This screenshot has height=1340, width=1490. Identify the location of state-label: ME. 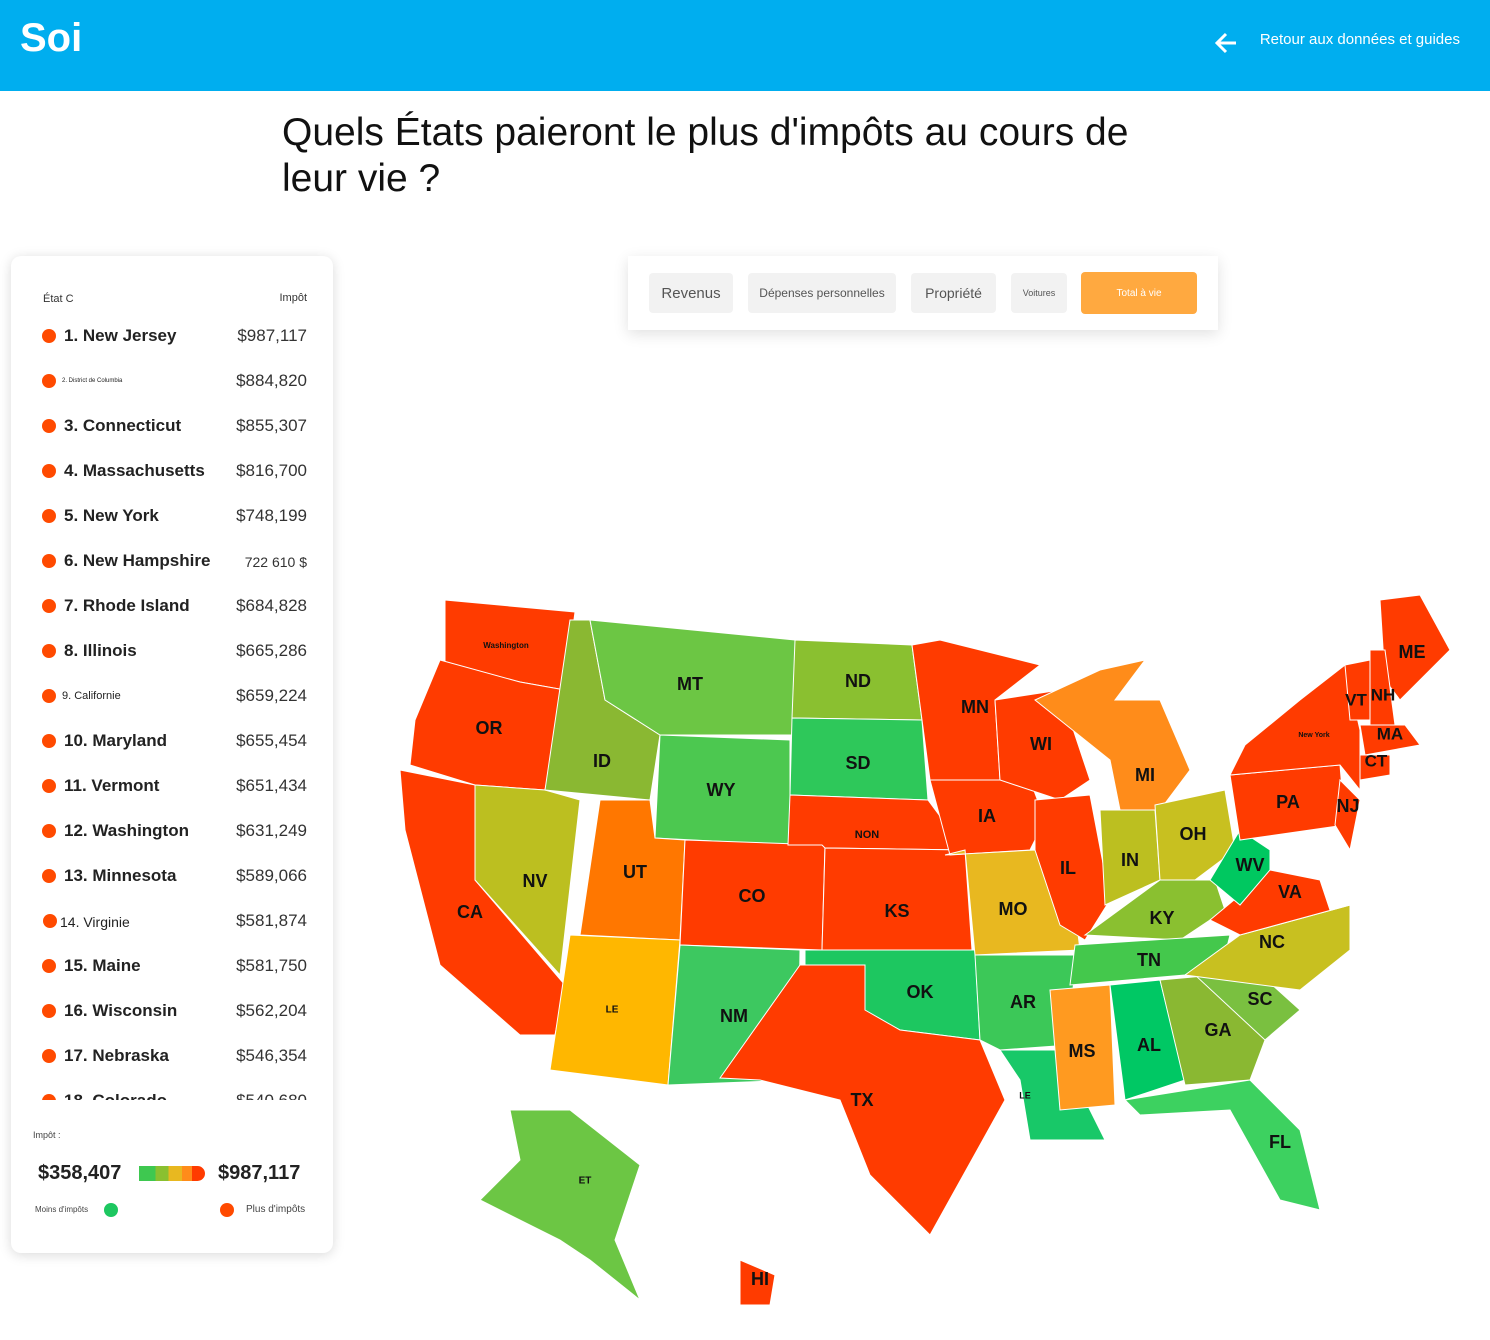
(1412, 652).